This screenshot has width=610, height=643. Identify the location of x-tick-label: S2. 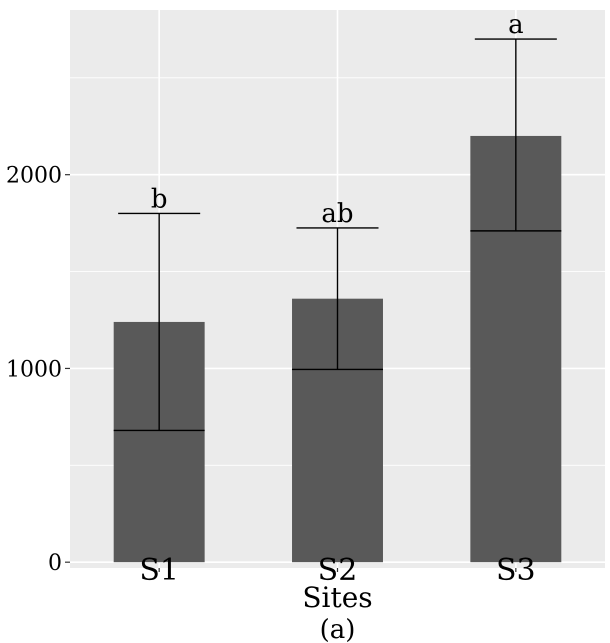
(338, 570).